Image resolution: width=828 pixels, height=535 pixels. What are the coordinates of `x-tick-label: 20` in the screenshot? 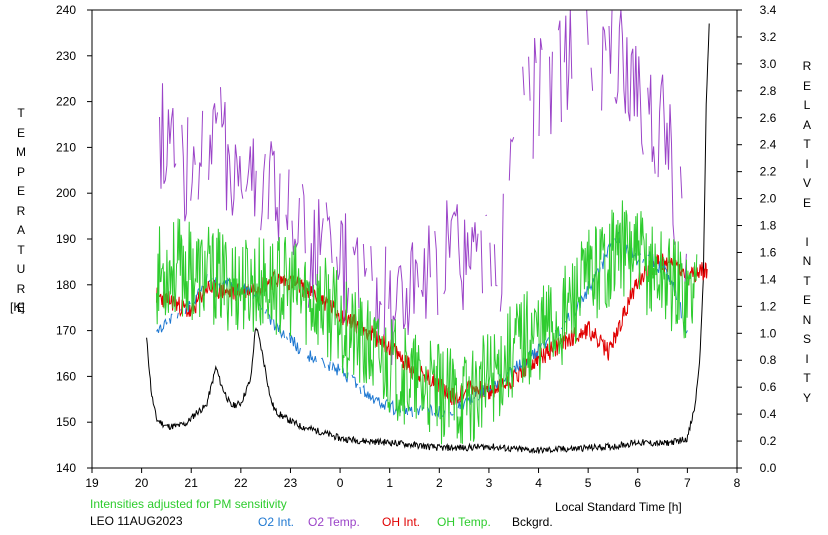 It's located at (142, 483).